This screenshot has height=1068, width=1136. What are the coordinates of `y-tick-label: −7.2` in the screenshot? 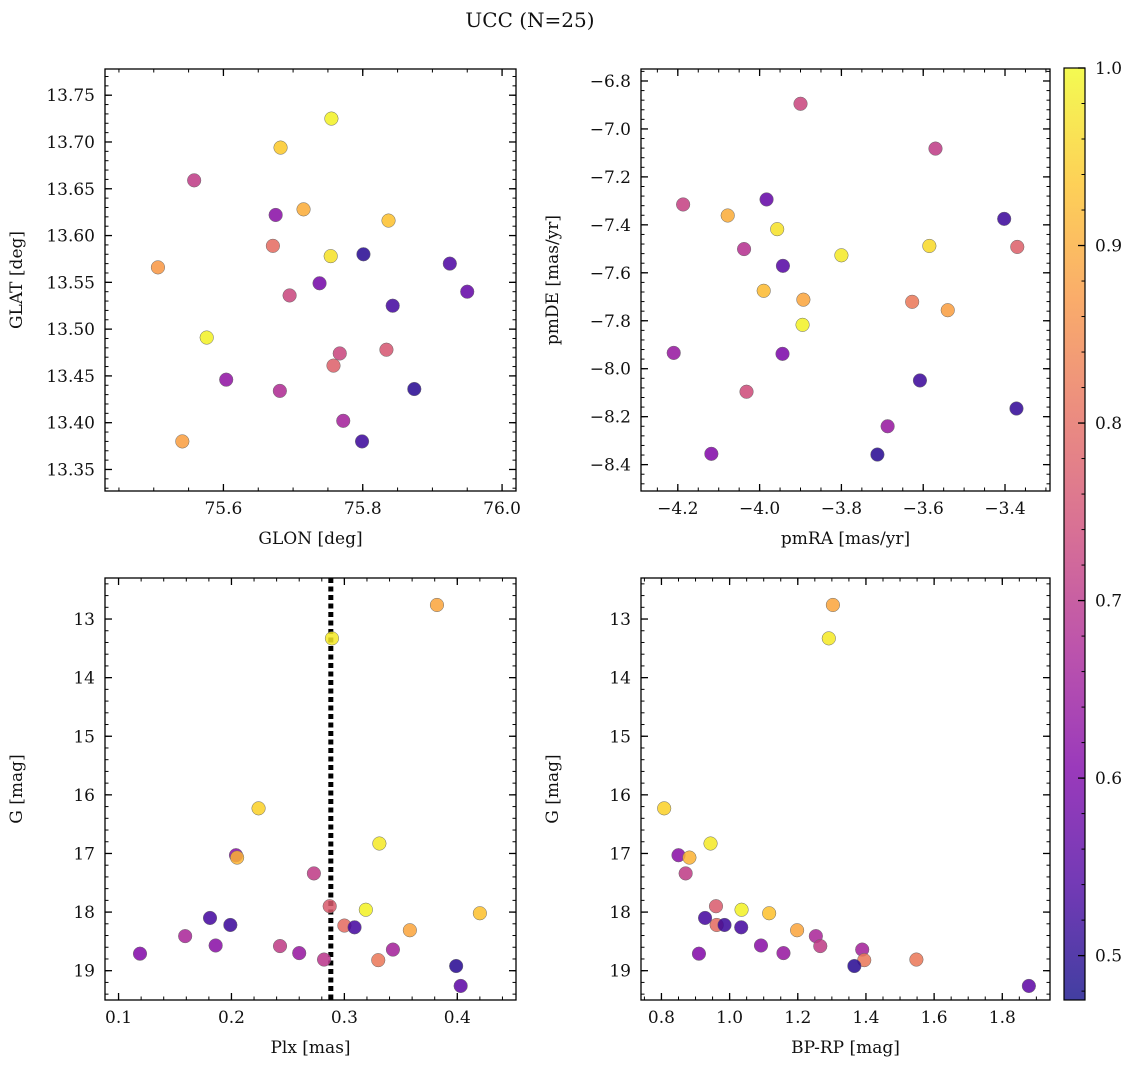 It's located at (610, 178).